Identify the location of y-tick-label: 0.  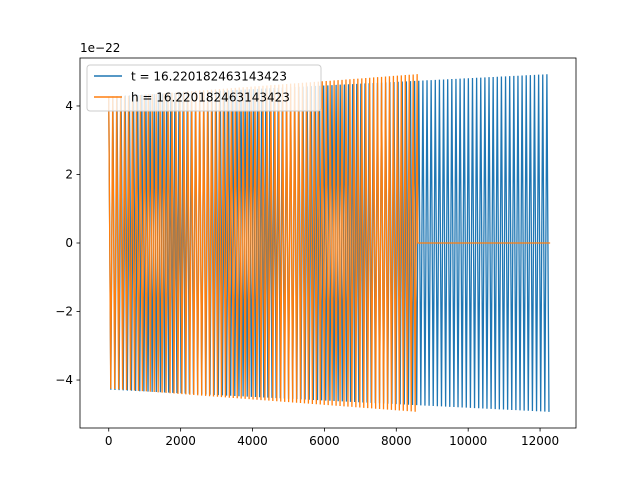
(69, 243).